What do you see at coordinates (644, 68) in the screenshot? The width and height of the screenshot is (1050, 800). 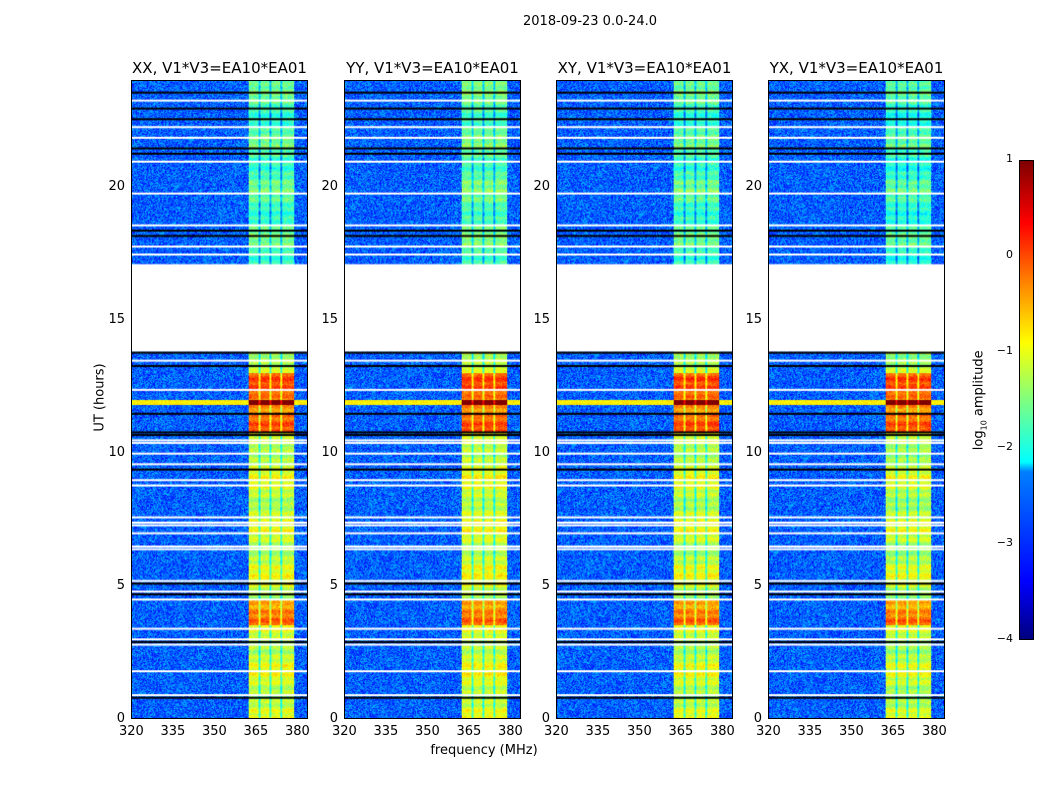 I see `panel-title: XY, V1*V3=EA10*EA01` at bounding box center [644, 68].